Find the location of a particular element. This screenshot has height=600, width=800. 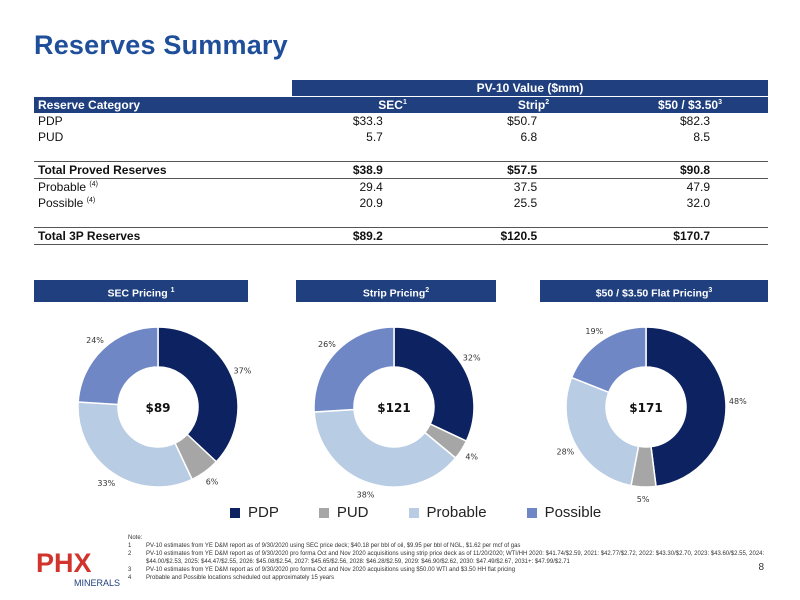

col-header-flat: $50 / $3.503 is located at coordinates (676, 104).